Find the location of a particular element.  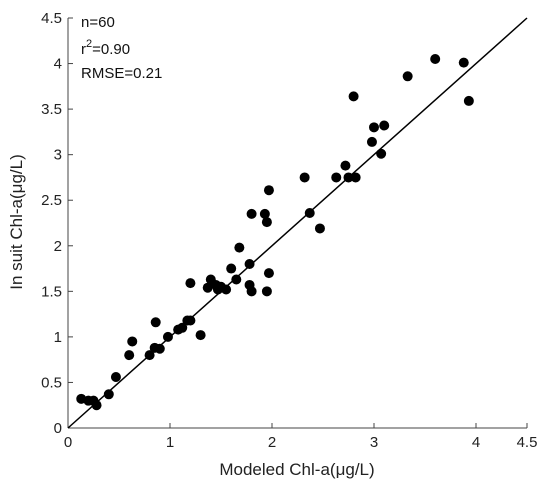

x-tick-label: 4.5 is located at coordinates (527, 442).